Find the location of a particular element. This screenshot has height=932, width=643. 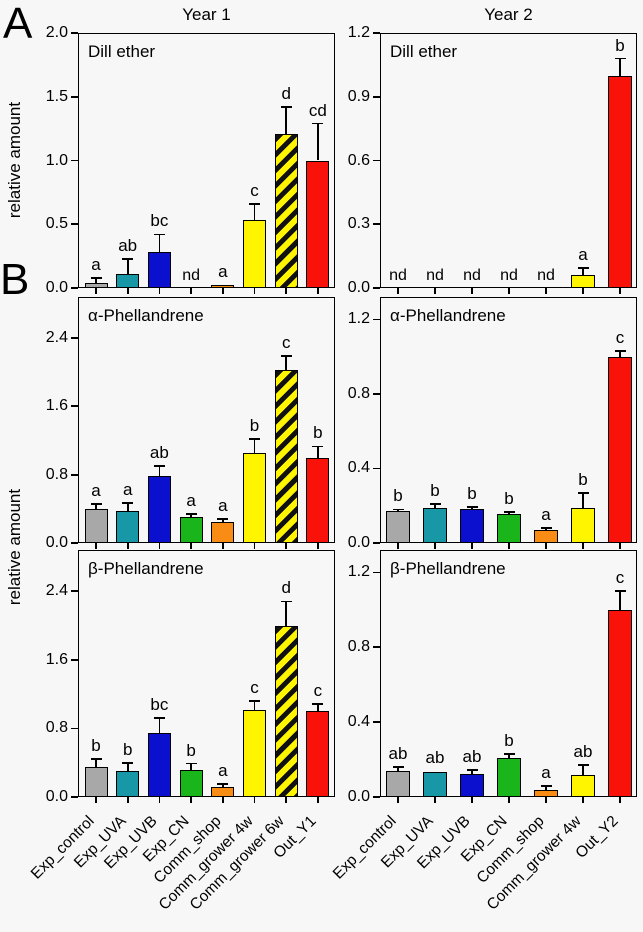

panel-title: β-Phellandrene is located at coordinates (448, 568).